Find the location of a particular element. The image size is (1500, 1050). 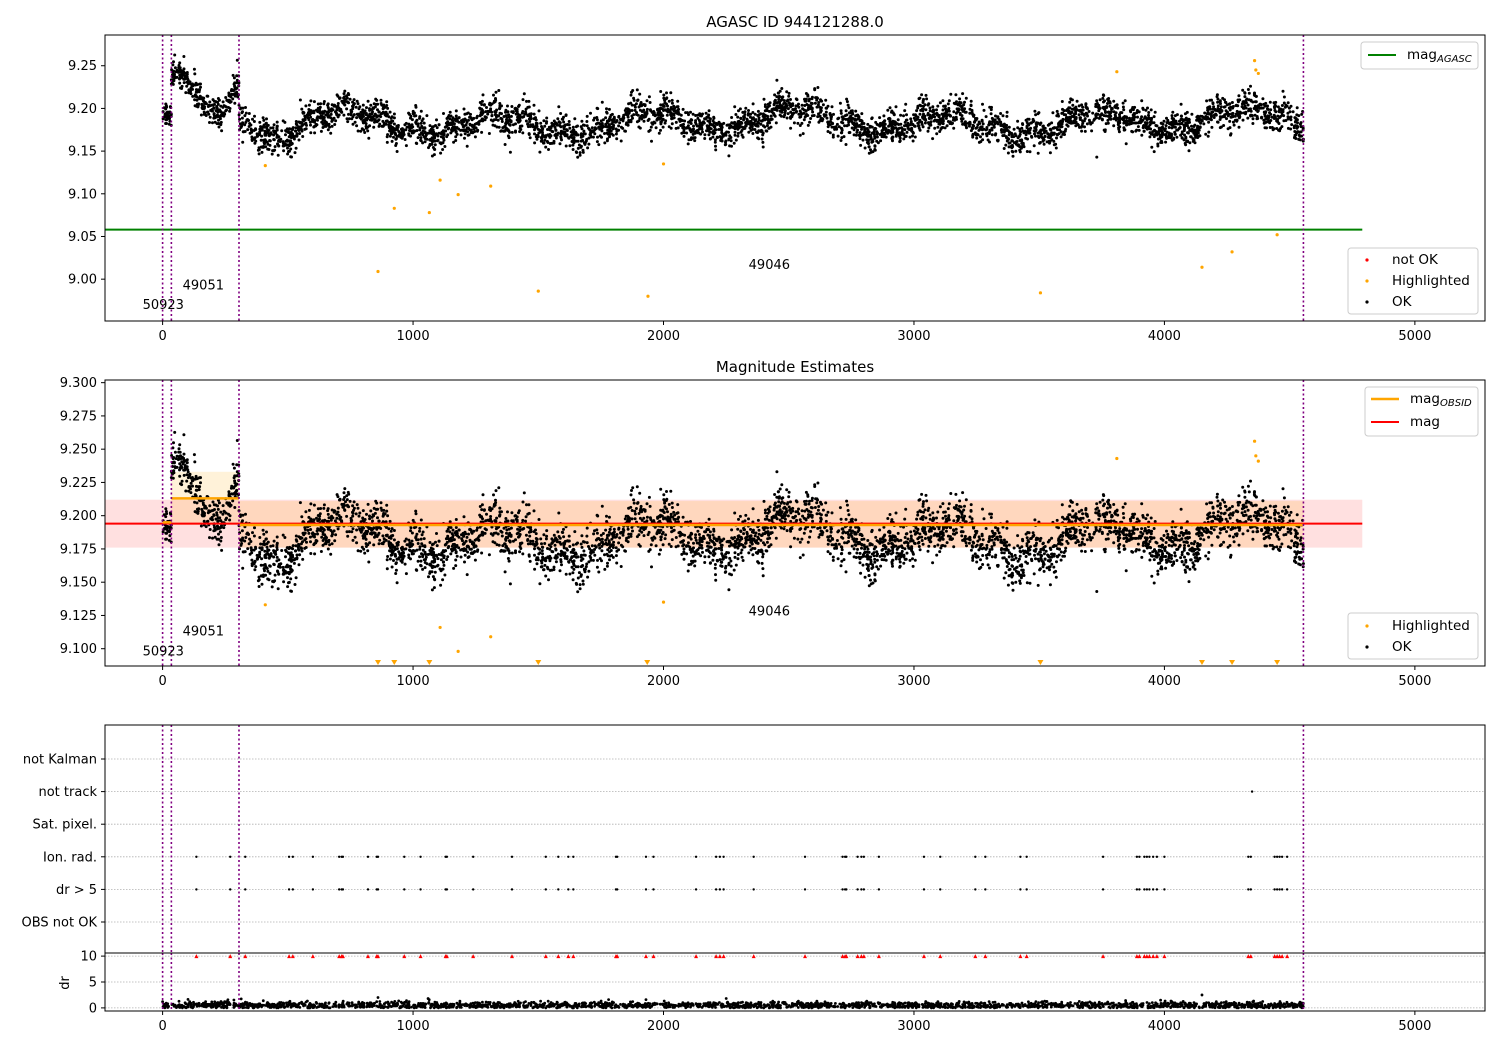

legend-not-ok-label: not OK is located at coordinates (1415, 260).